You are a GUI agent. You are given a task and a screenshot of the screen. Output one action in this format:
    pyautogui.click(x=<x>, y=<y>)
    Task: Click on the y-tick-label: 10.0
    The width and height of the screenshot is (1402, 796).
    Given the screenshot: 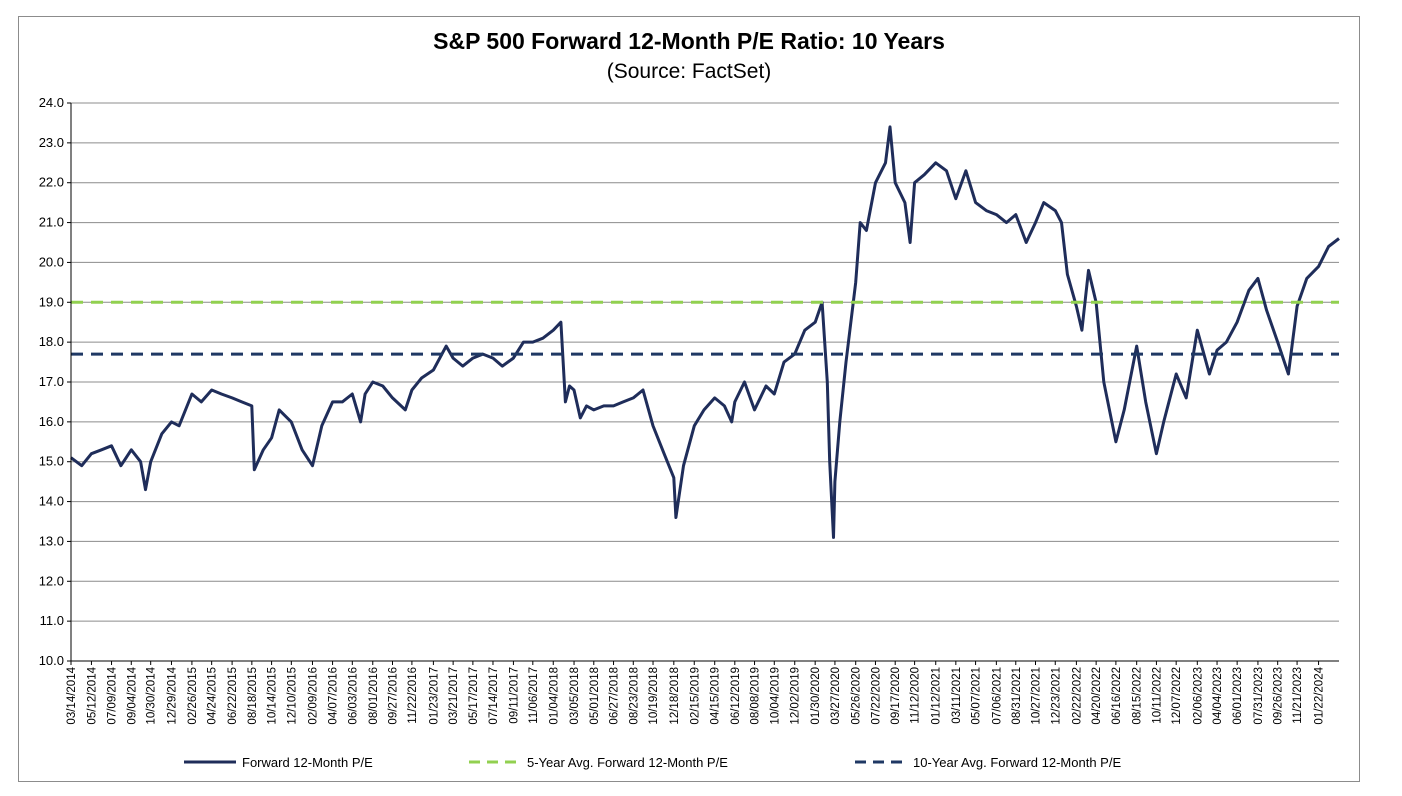 What is the action you would take?
    pyautogui.click(x=51, y=660)
    